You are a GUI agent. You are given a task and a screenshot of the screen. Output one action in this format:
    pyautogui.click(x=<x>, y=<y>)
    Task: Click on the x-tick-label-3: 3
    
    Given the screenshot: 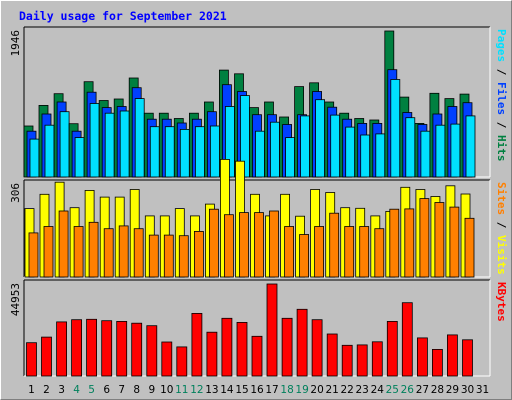 What is the action you would take?
    pyautogui.click(x=61, y=390)
    